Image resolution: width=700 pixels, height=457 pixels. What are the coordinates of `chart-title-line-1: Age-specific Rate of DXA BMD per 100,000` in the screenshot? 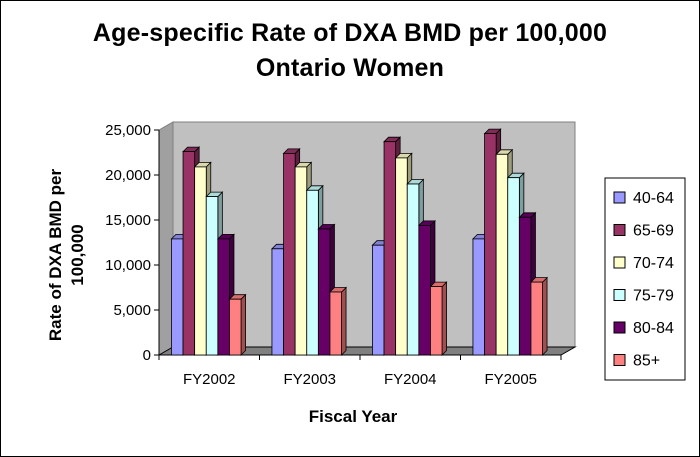 It's located at (350, 33).